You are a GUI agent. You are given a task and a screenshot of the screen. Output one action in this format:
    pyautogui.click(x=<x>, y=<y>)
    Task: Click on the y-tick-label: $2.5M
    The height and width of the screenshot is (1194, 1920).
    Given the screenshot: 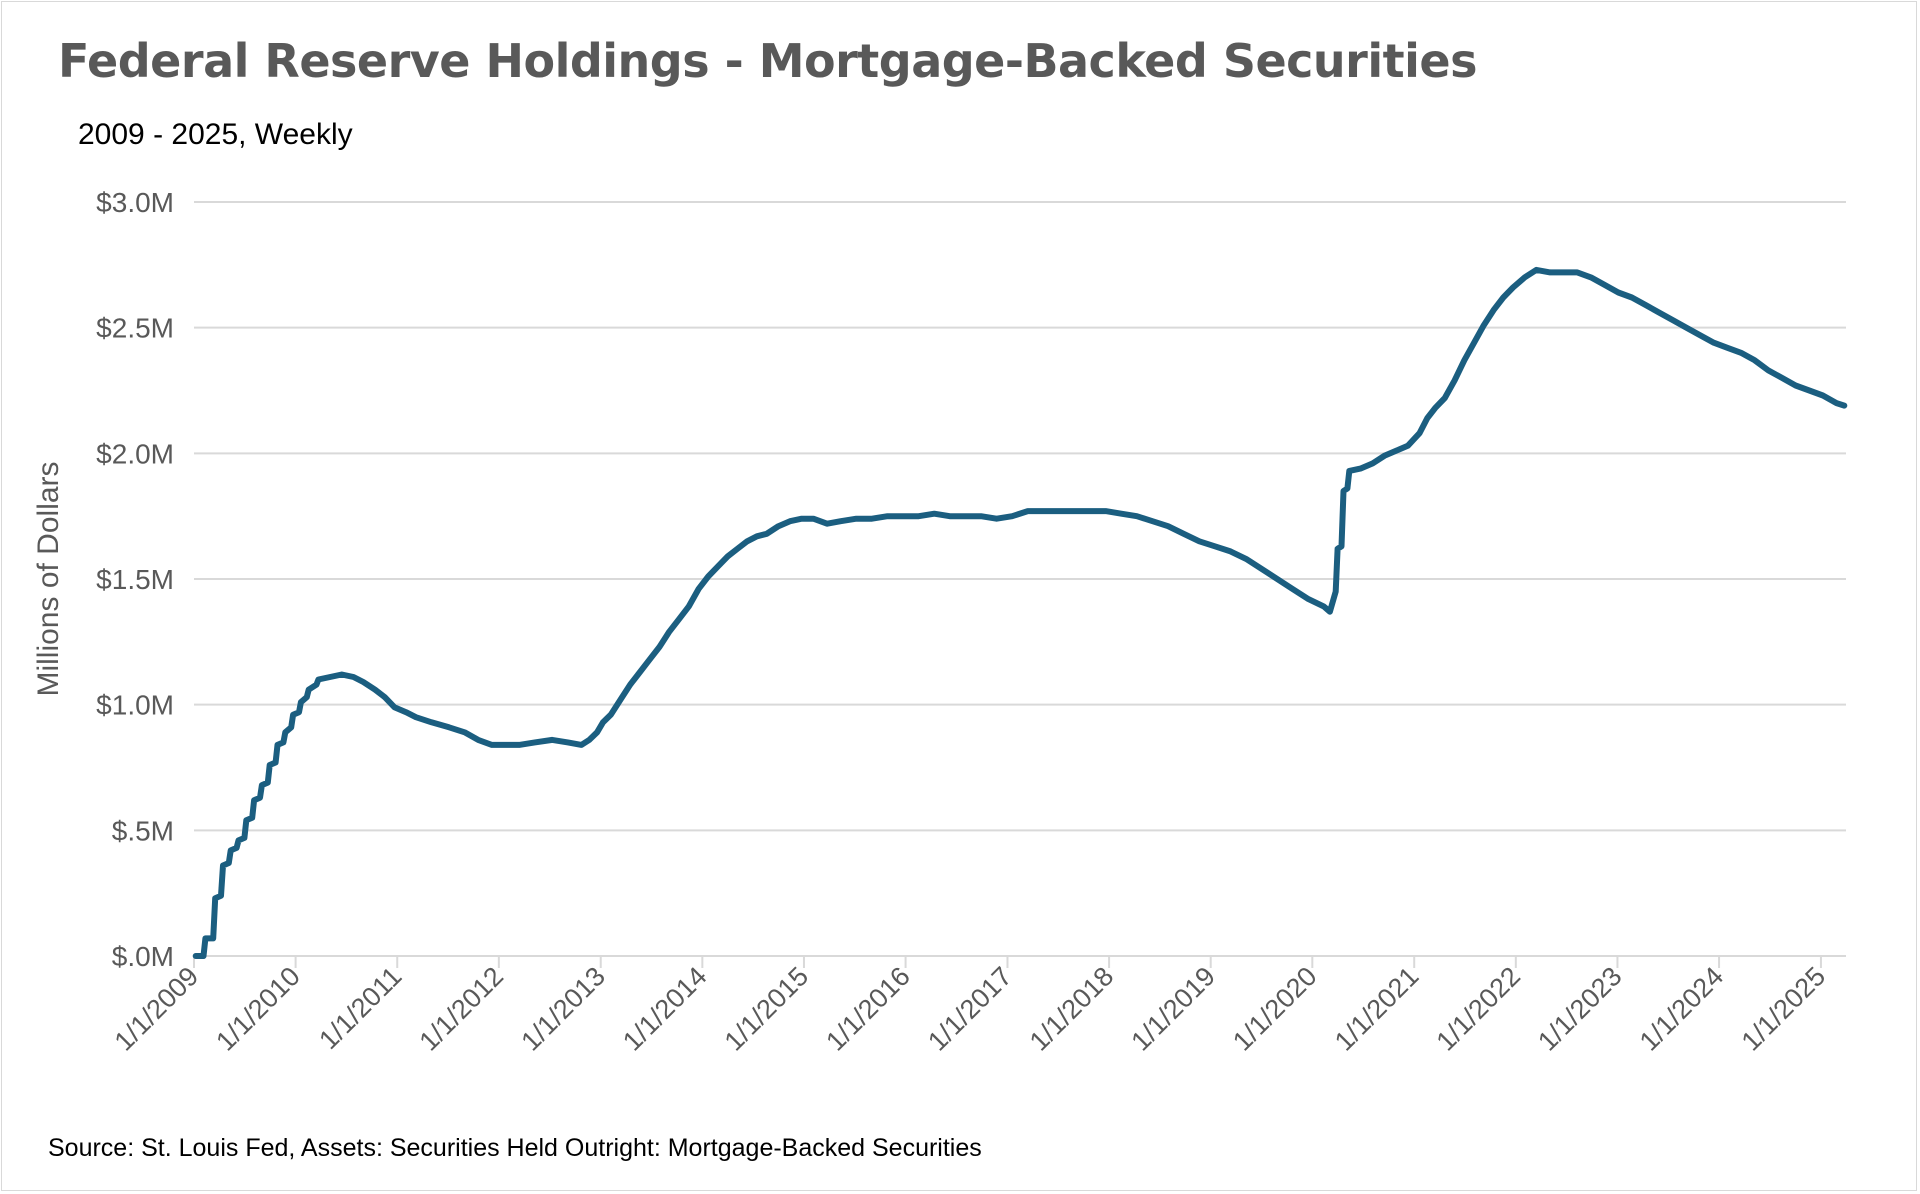 What is the action you would take?
    pyautogui.click(x=135, y=328)
    